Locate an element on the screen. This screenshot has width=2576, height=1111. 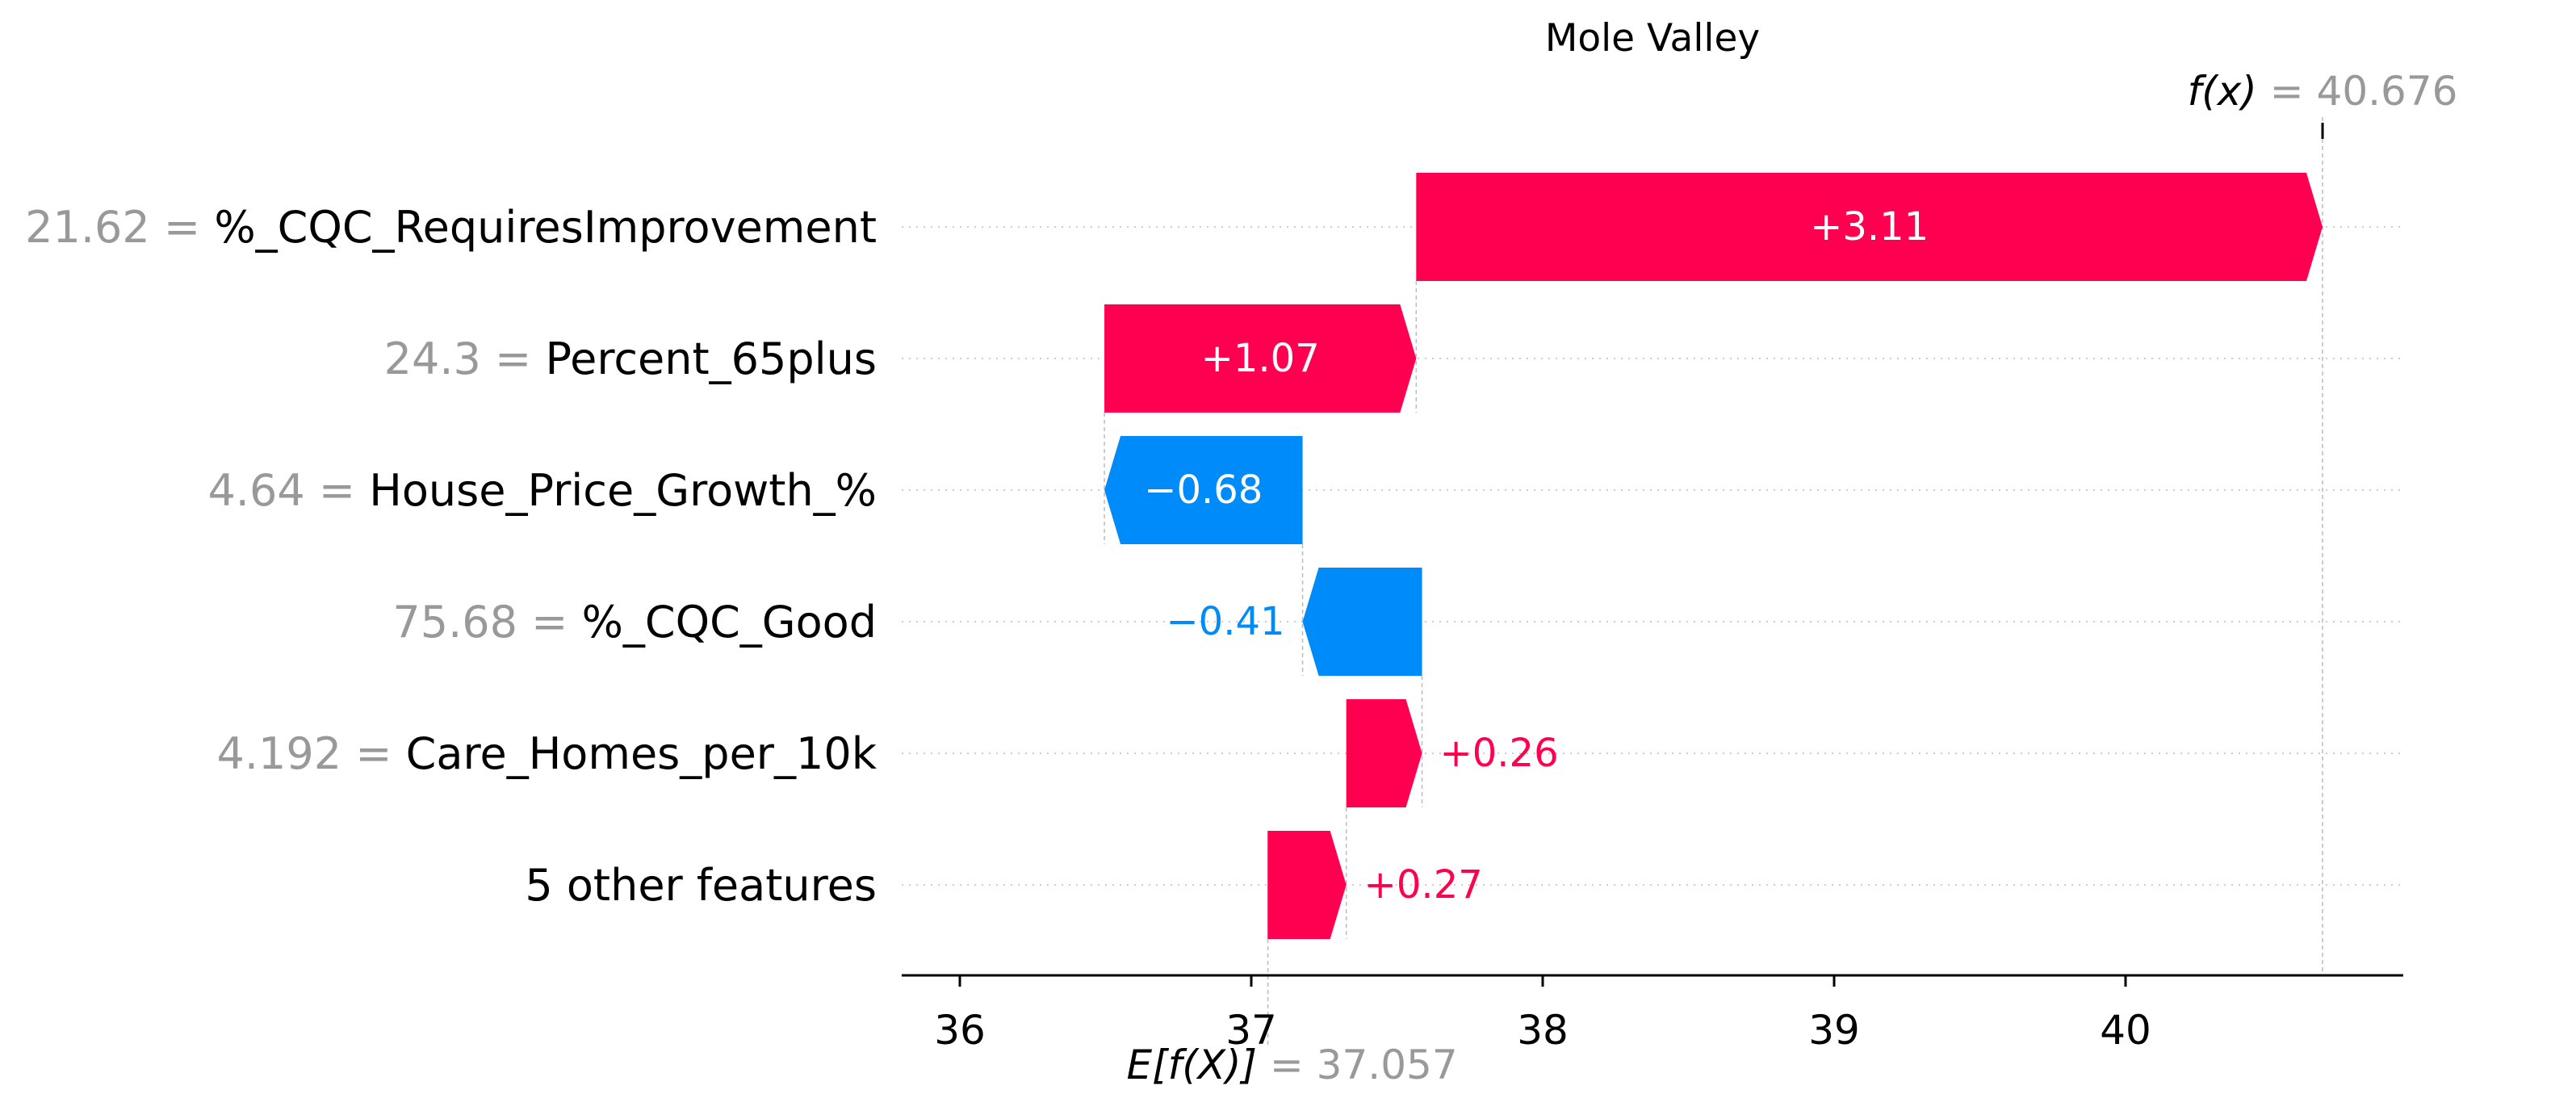
feature-label: 21.62 = %_CQC_RequiresImprovement is located at coordinates (451, 227).